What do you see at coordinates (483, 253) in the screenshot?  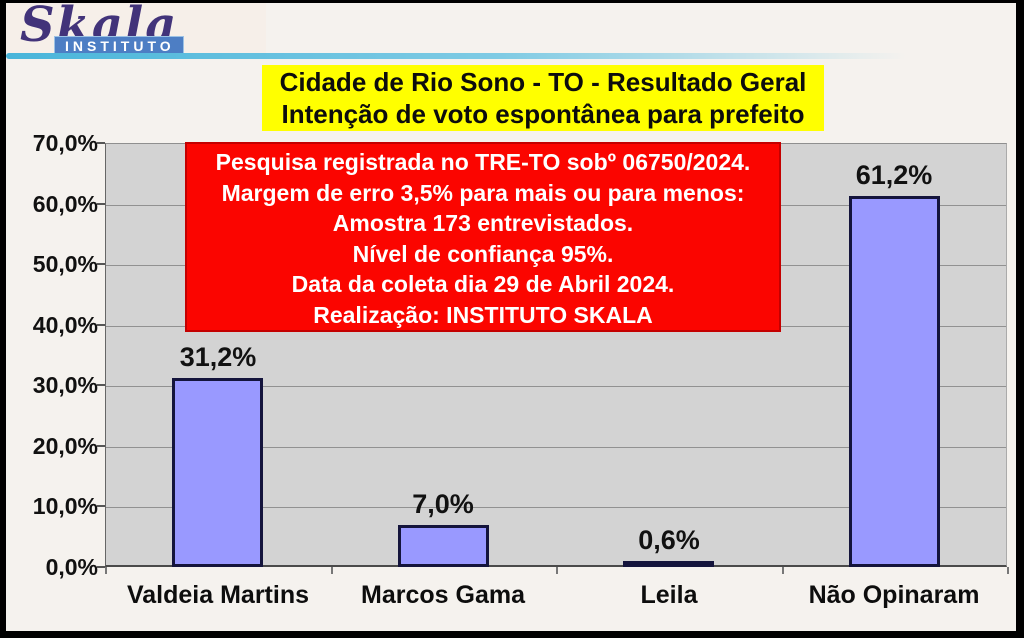 I see `poll-info-line: Nível de confiança 95%.` at bounding box center [483, 253].